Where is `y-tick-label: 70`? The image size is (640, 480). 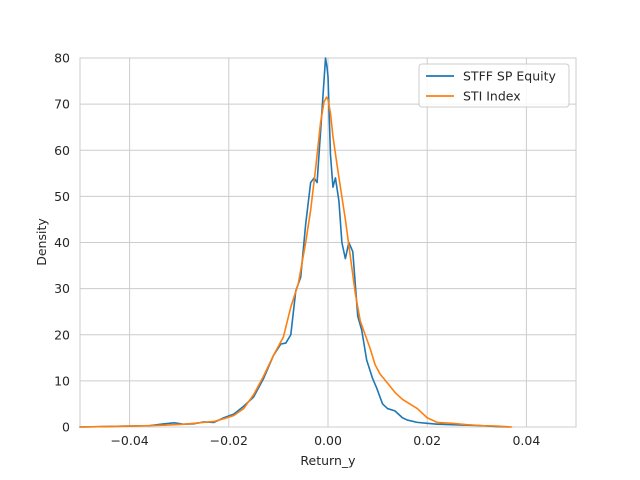 y-tick-label: 70 is located at coordinates (62, 104).